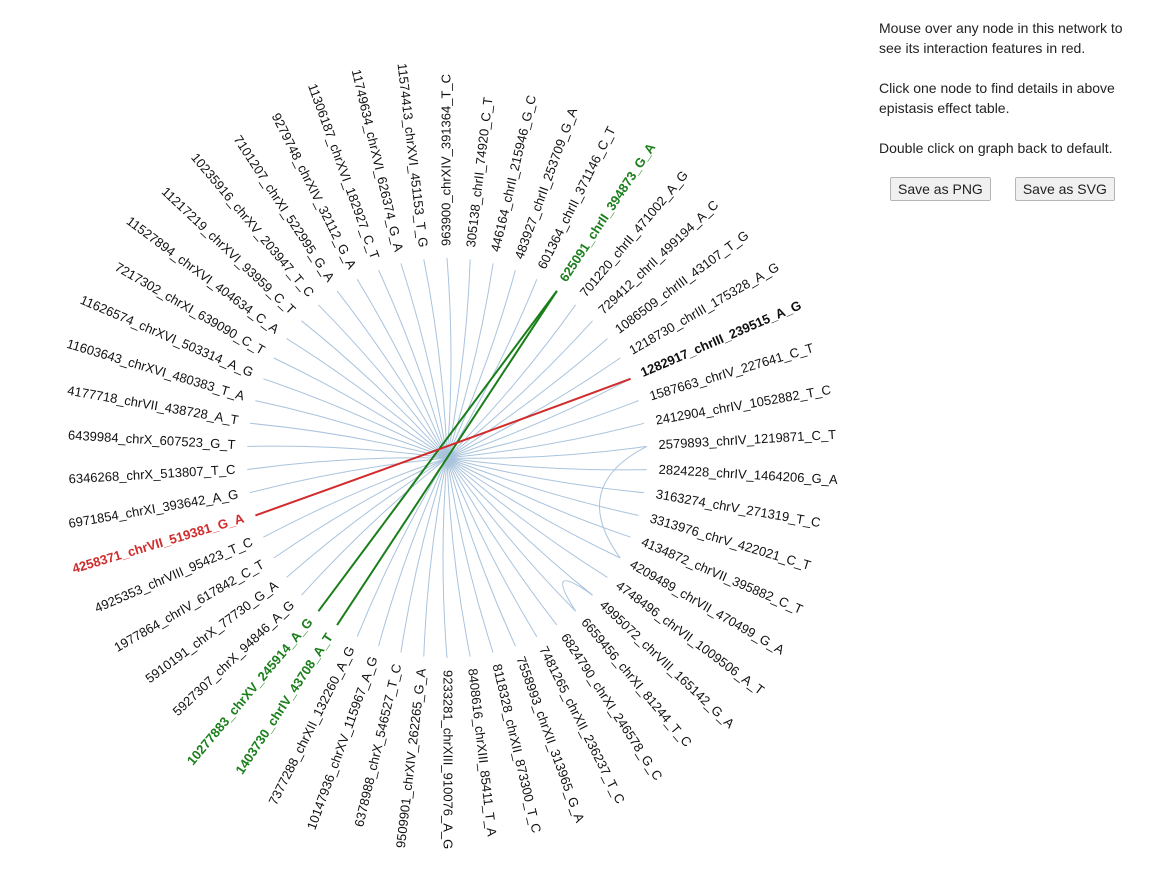 Image resolution: width=1165 pixels, height=878 pixels. Describe the element at coordinates (748, 474) in the screenshot. I see `node-2824228-chriv-1464206-g-a: 2824228_chrIV_1464206_G_A` at that location.